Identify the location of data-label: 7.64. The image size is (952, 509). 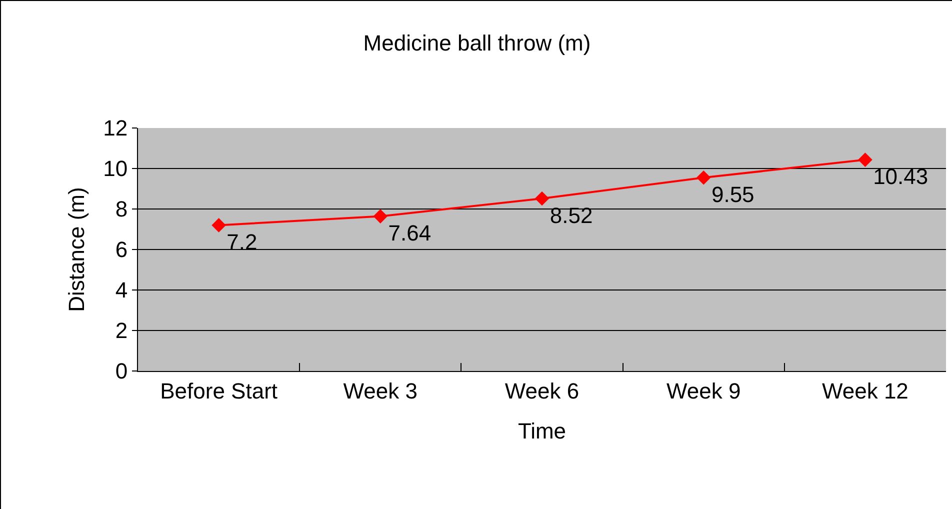
(410, 233).